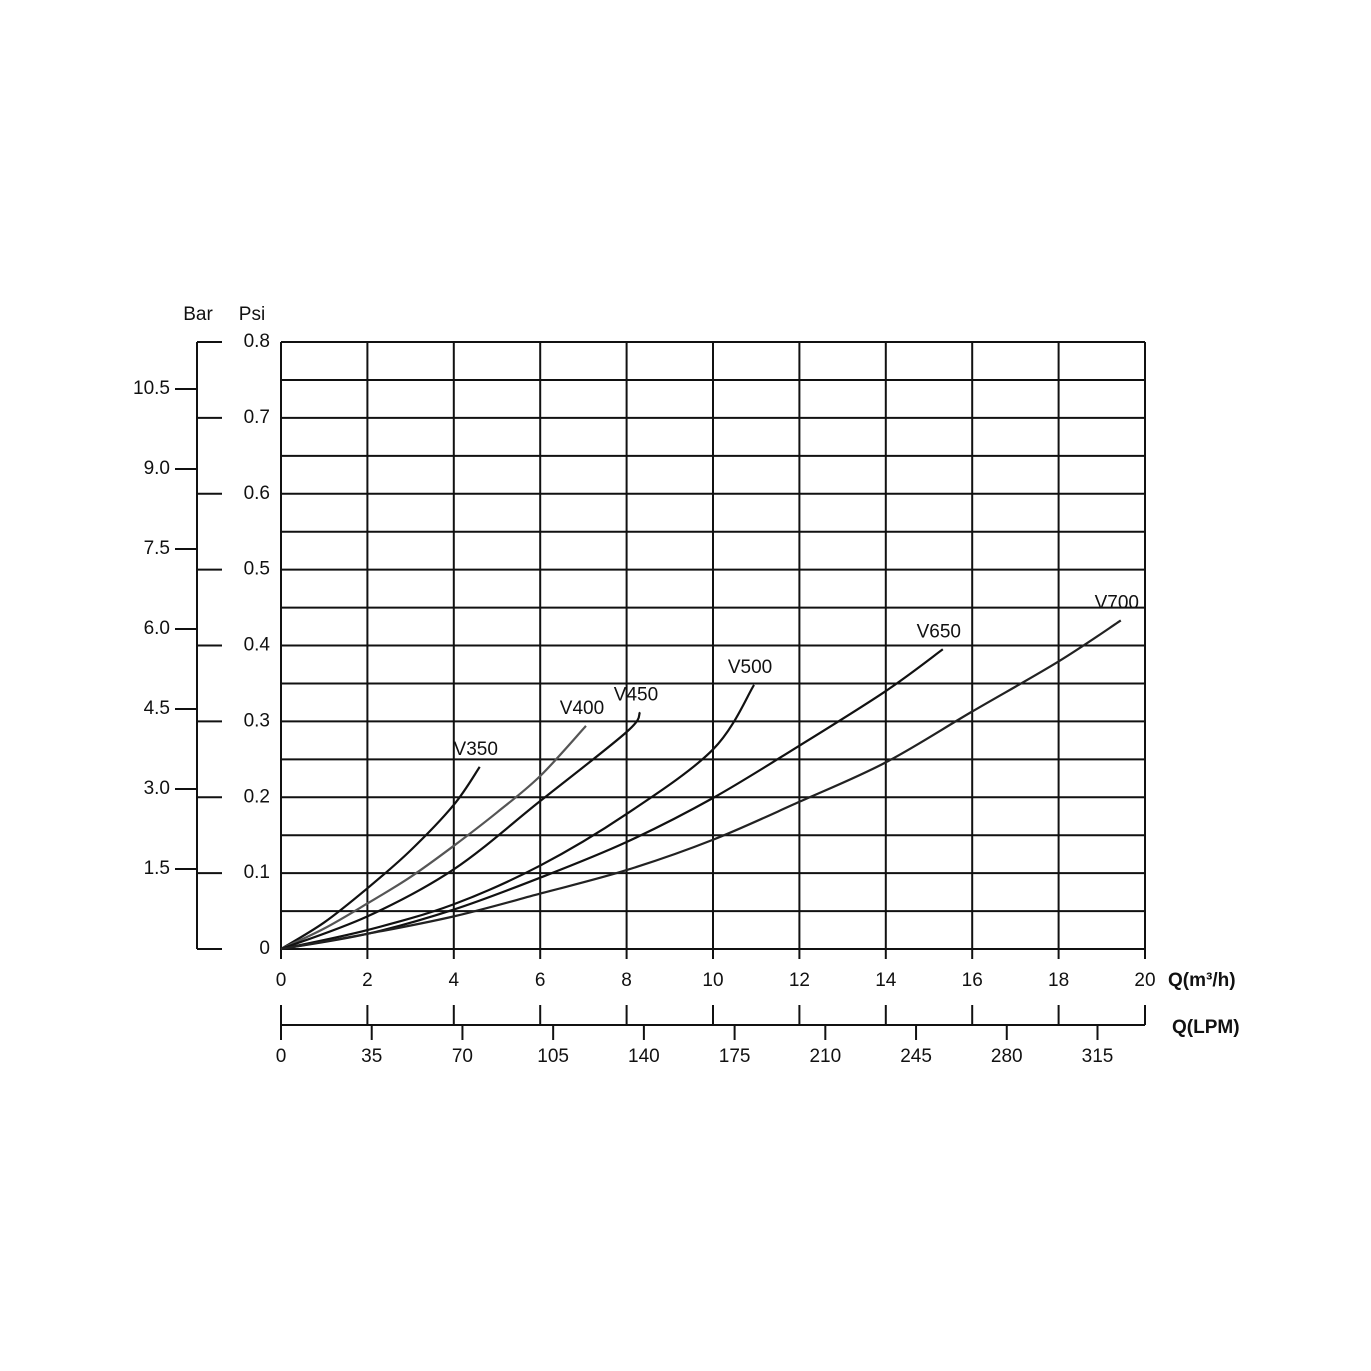  Describe the element at coordinates (252, 314) in the screenshot. I see `y-axis-label: Psi` at that location.